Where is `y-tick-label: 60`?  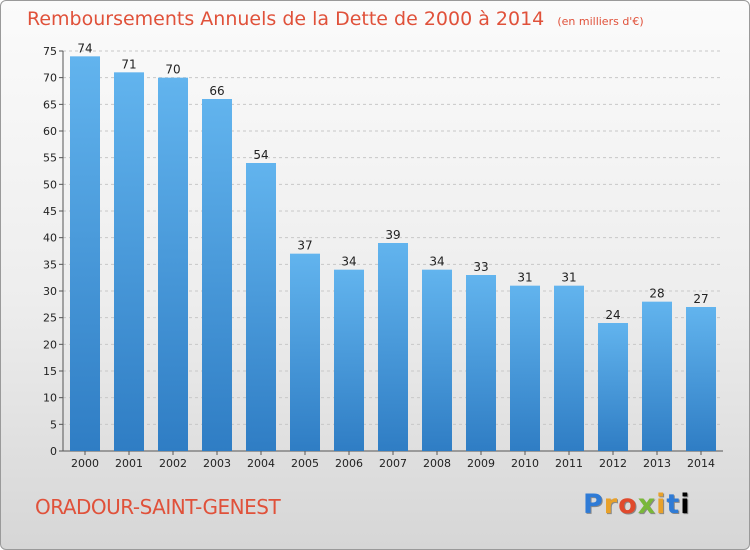
y-tick-label: 60 is located at coordinates (50, 131).